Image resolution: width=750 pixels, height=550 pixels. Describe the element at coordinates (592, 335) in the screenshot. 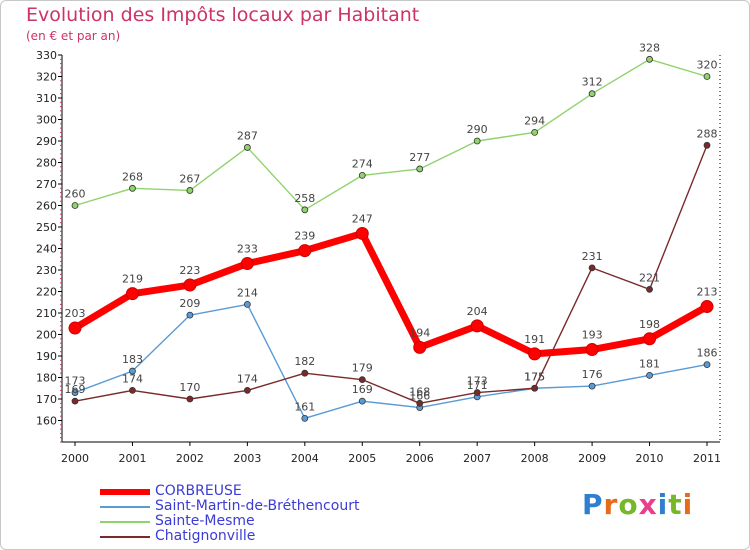

I see `data-label: 193` at that location.